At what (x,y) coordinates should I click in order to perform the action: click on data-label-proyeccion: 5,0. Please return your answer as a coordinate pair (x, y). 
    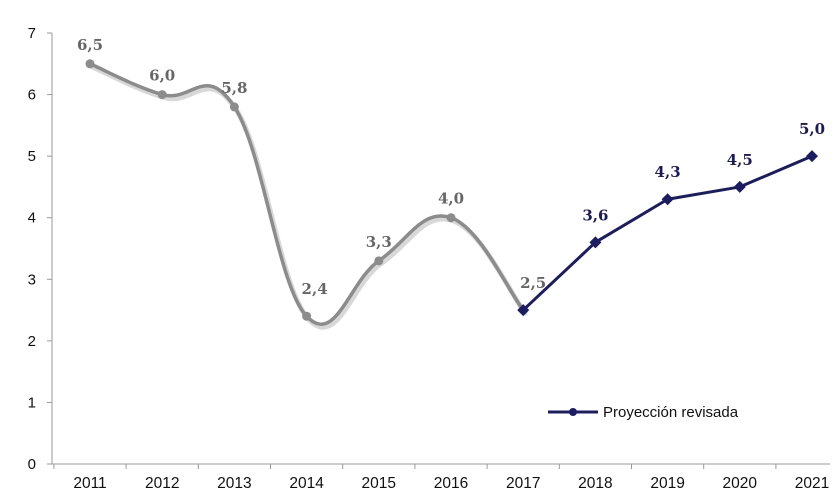
    Looking at the image, I should click on (812, 129).